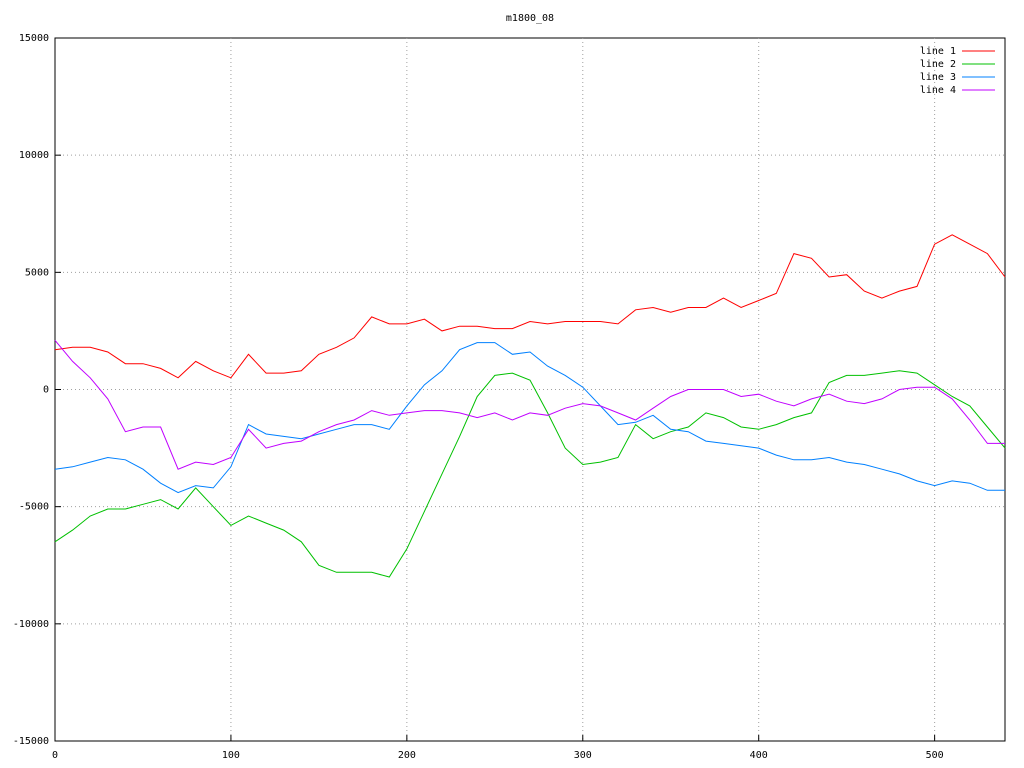 The height and width of the screenshot is (768, 1024). I want to click on x-tick-label: 200, so click(407, 755).